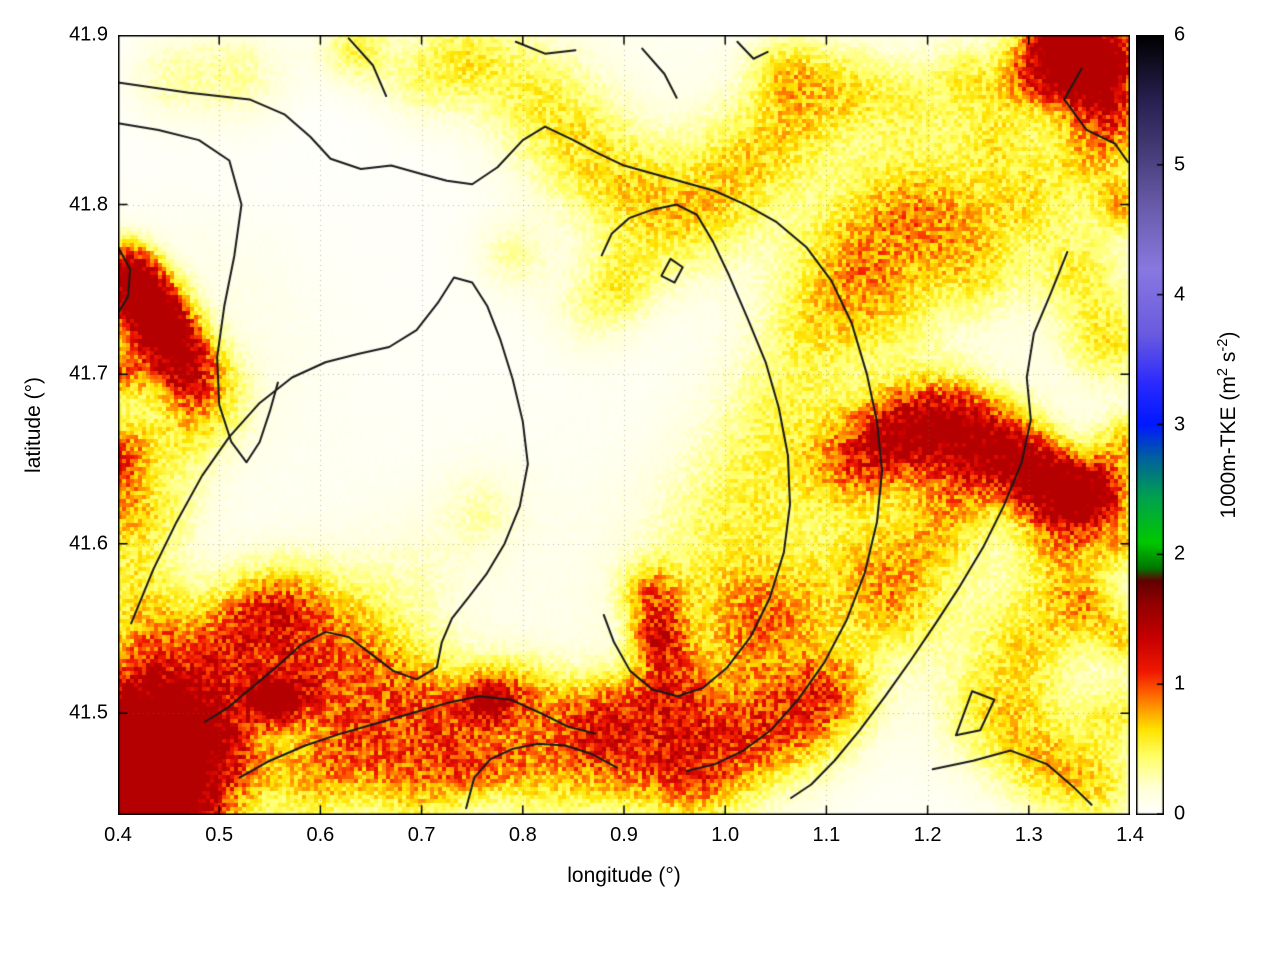 The width and height of the screenshot is (1280, 960). I want to click on colorbar-label-sup-m2: 2, so click(1223, 372).